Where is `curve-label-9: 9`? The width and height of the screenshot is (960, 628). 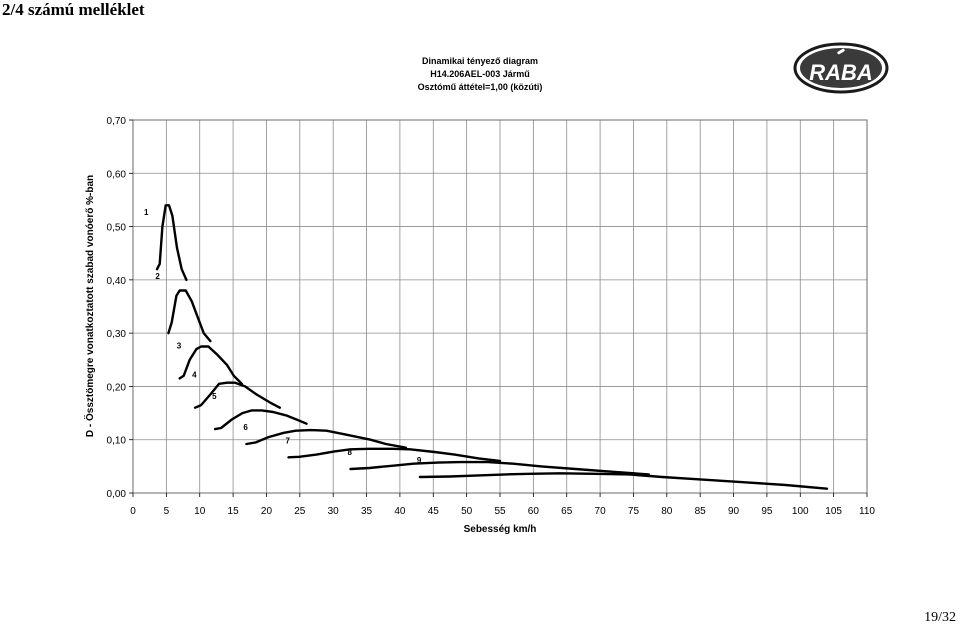 curve-label-9: 9 is located at coordinates (419, 460).